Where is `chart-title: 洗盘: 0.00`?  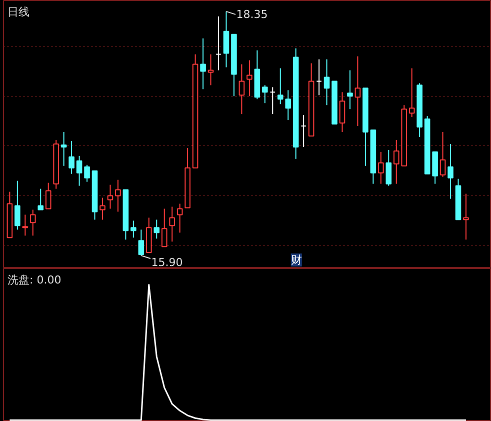
chart-title: 洗盘: 0.00 is located at coordinates (35, 280).